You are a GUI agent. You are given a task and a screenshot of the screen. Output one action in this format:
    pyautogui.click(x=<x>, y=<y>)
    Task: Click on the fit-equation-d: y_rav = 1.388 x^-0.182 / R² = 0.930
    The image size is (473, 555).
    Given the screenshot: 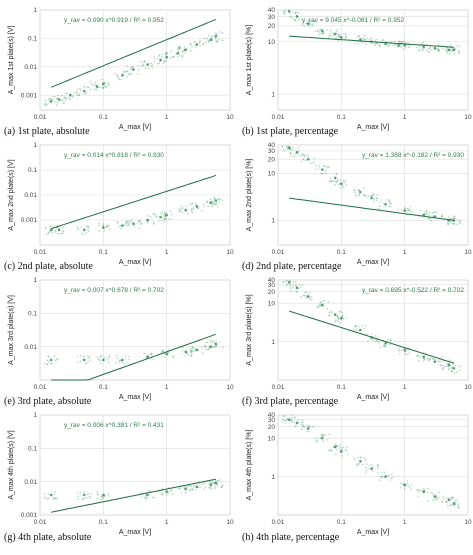 What is the action you would take?
    pyautogui.click(x=413, y=155)
    